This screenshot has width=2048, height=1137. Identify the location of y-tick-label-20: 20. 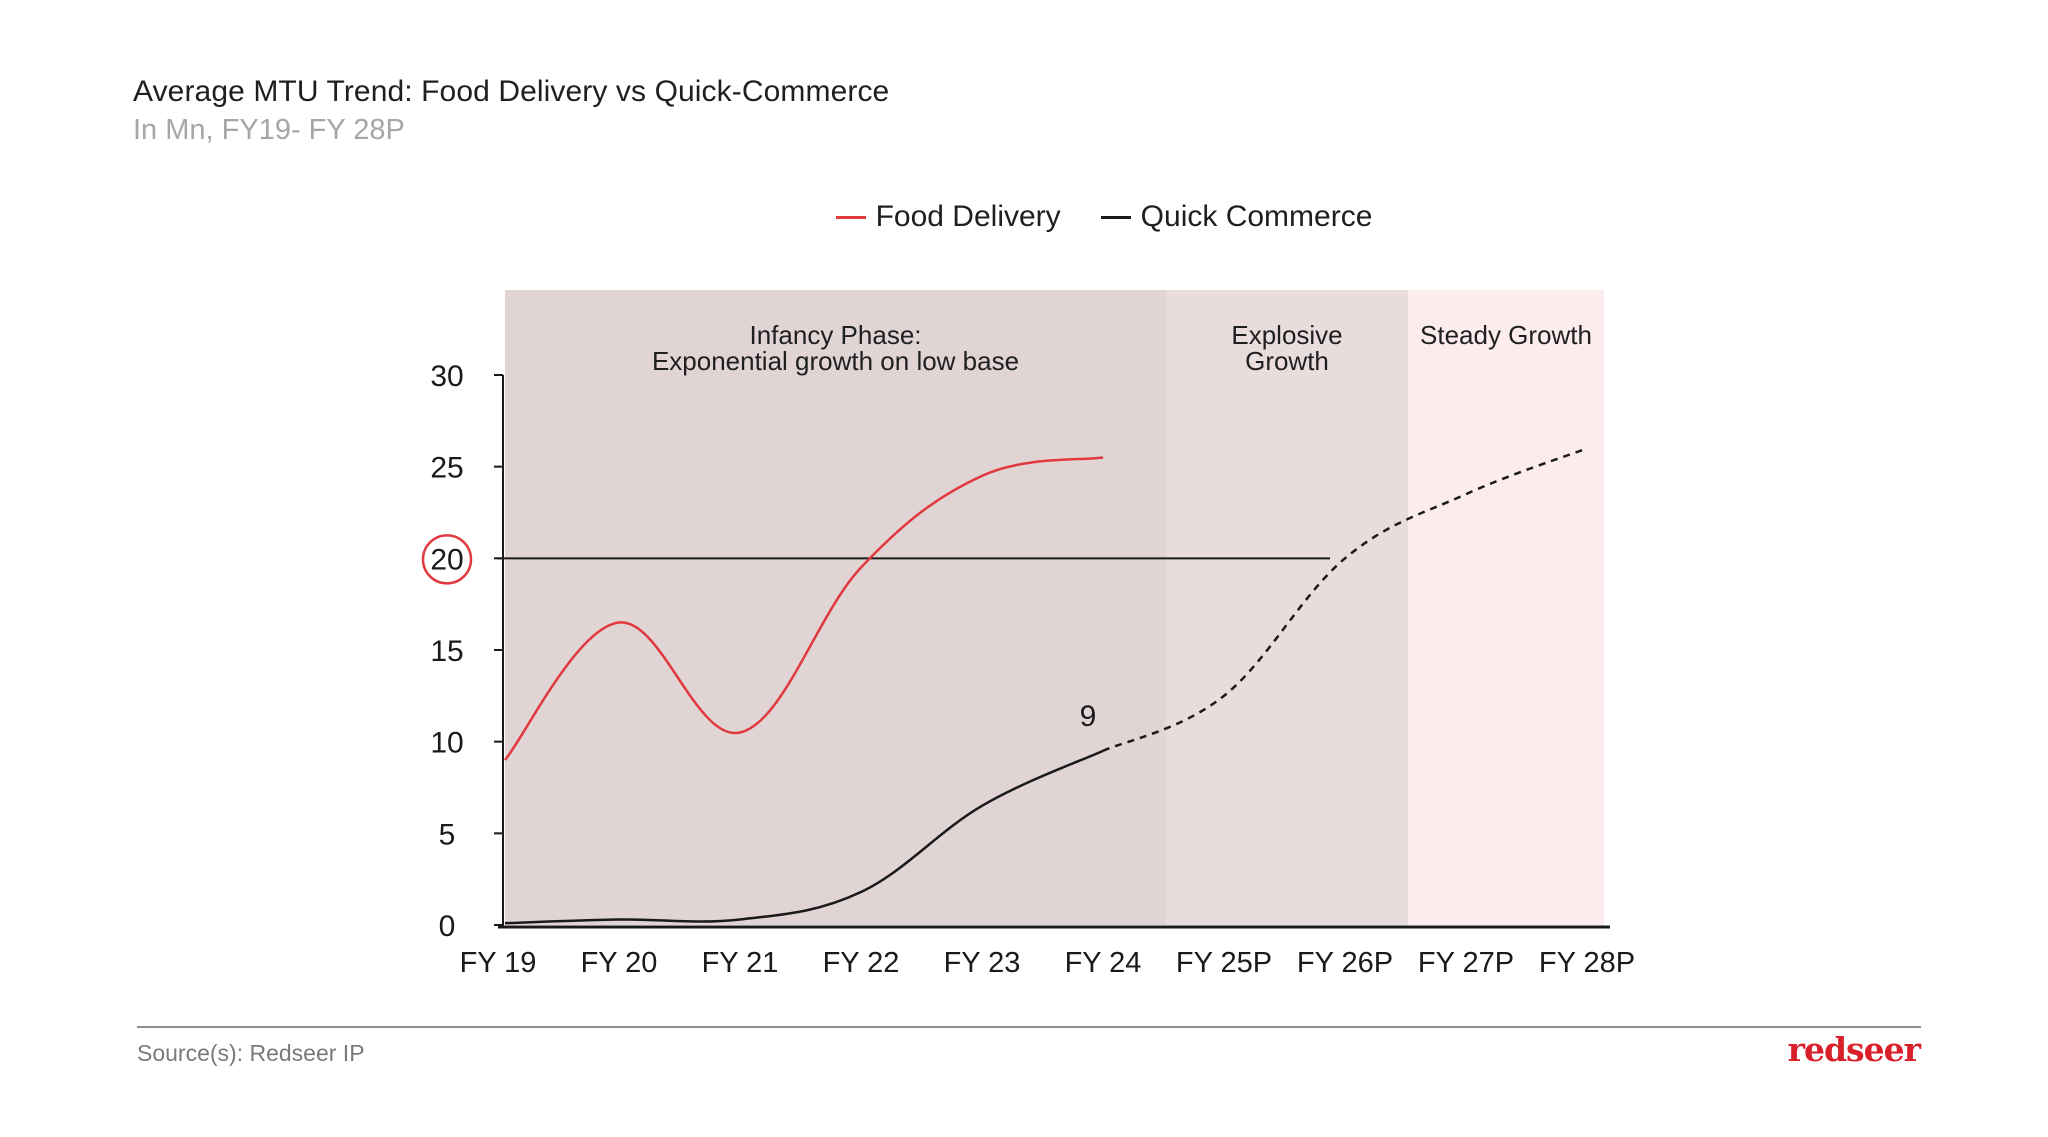
(446, 559).